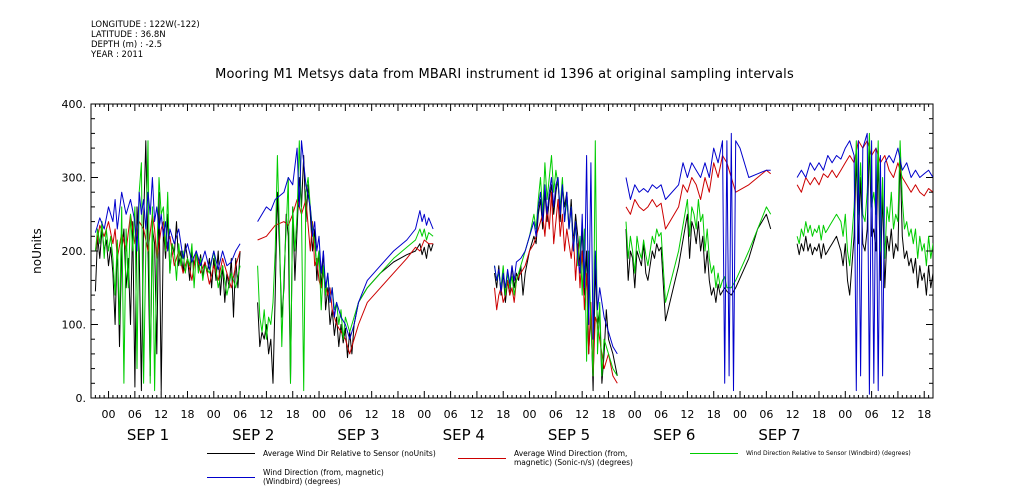 The image size is (1009, 504). What do you see at coordinates (81, 398) in the screenshot?
I see `y-tick-label: 0.` at bounding box center [81, 398].